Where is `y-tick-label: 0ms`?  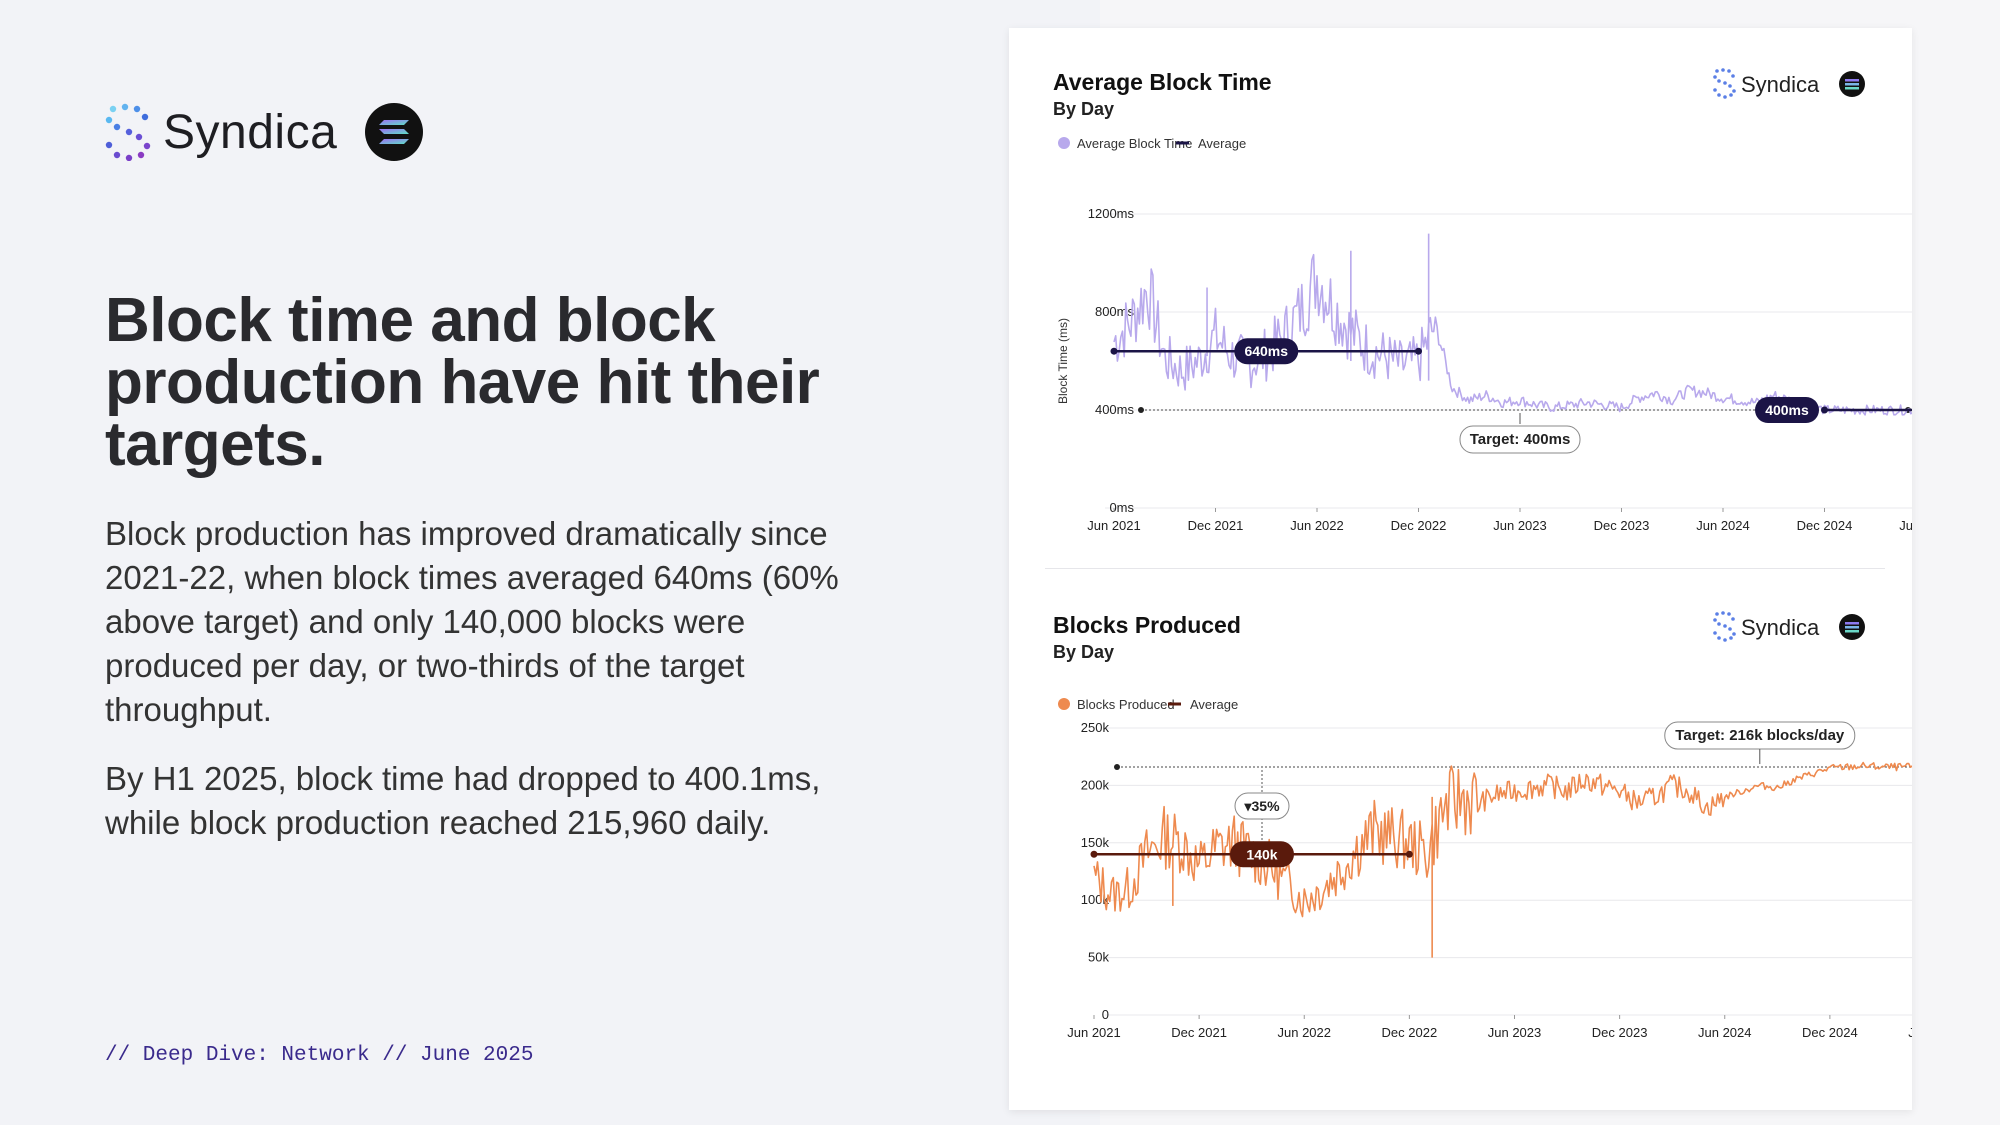 y-tick-label: 0ms is located at coordinates (1121, 507).